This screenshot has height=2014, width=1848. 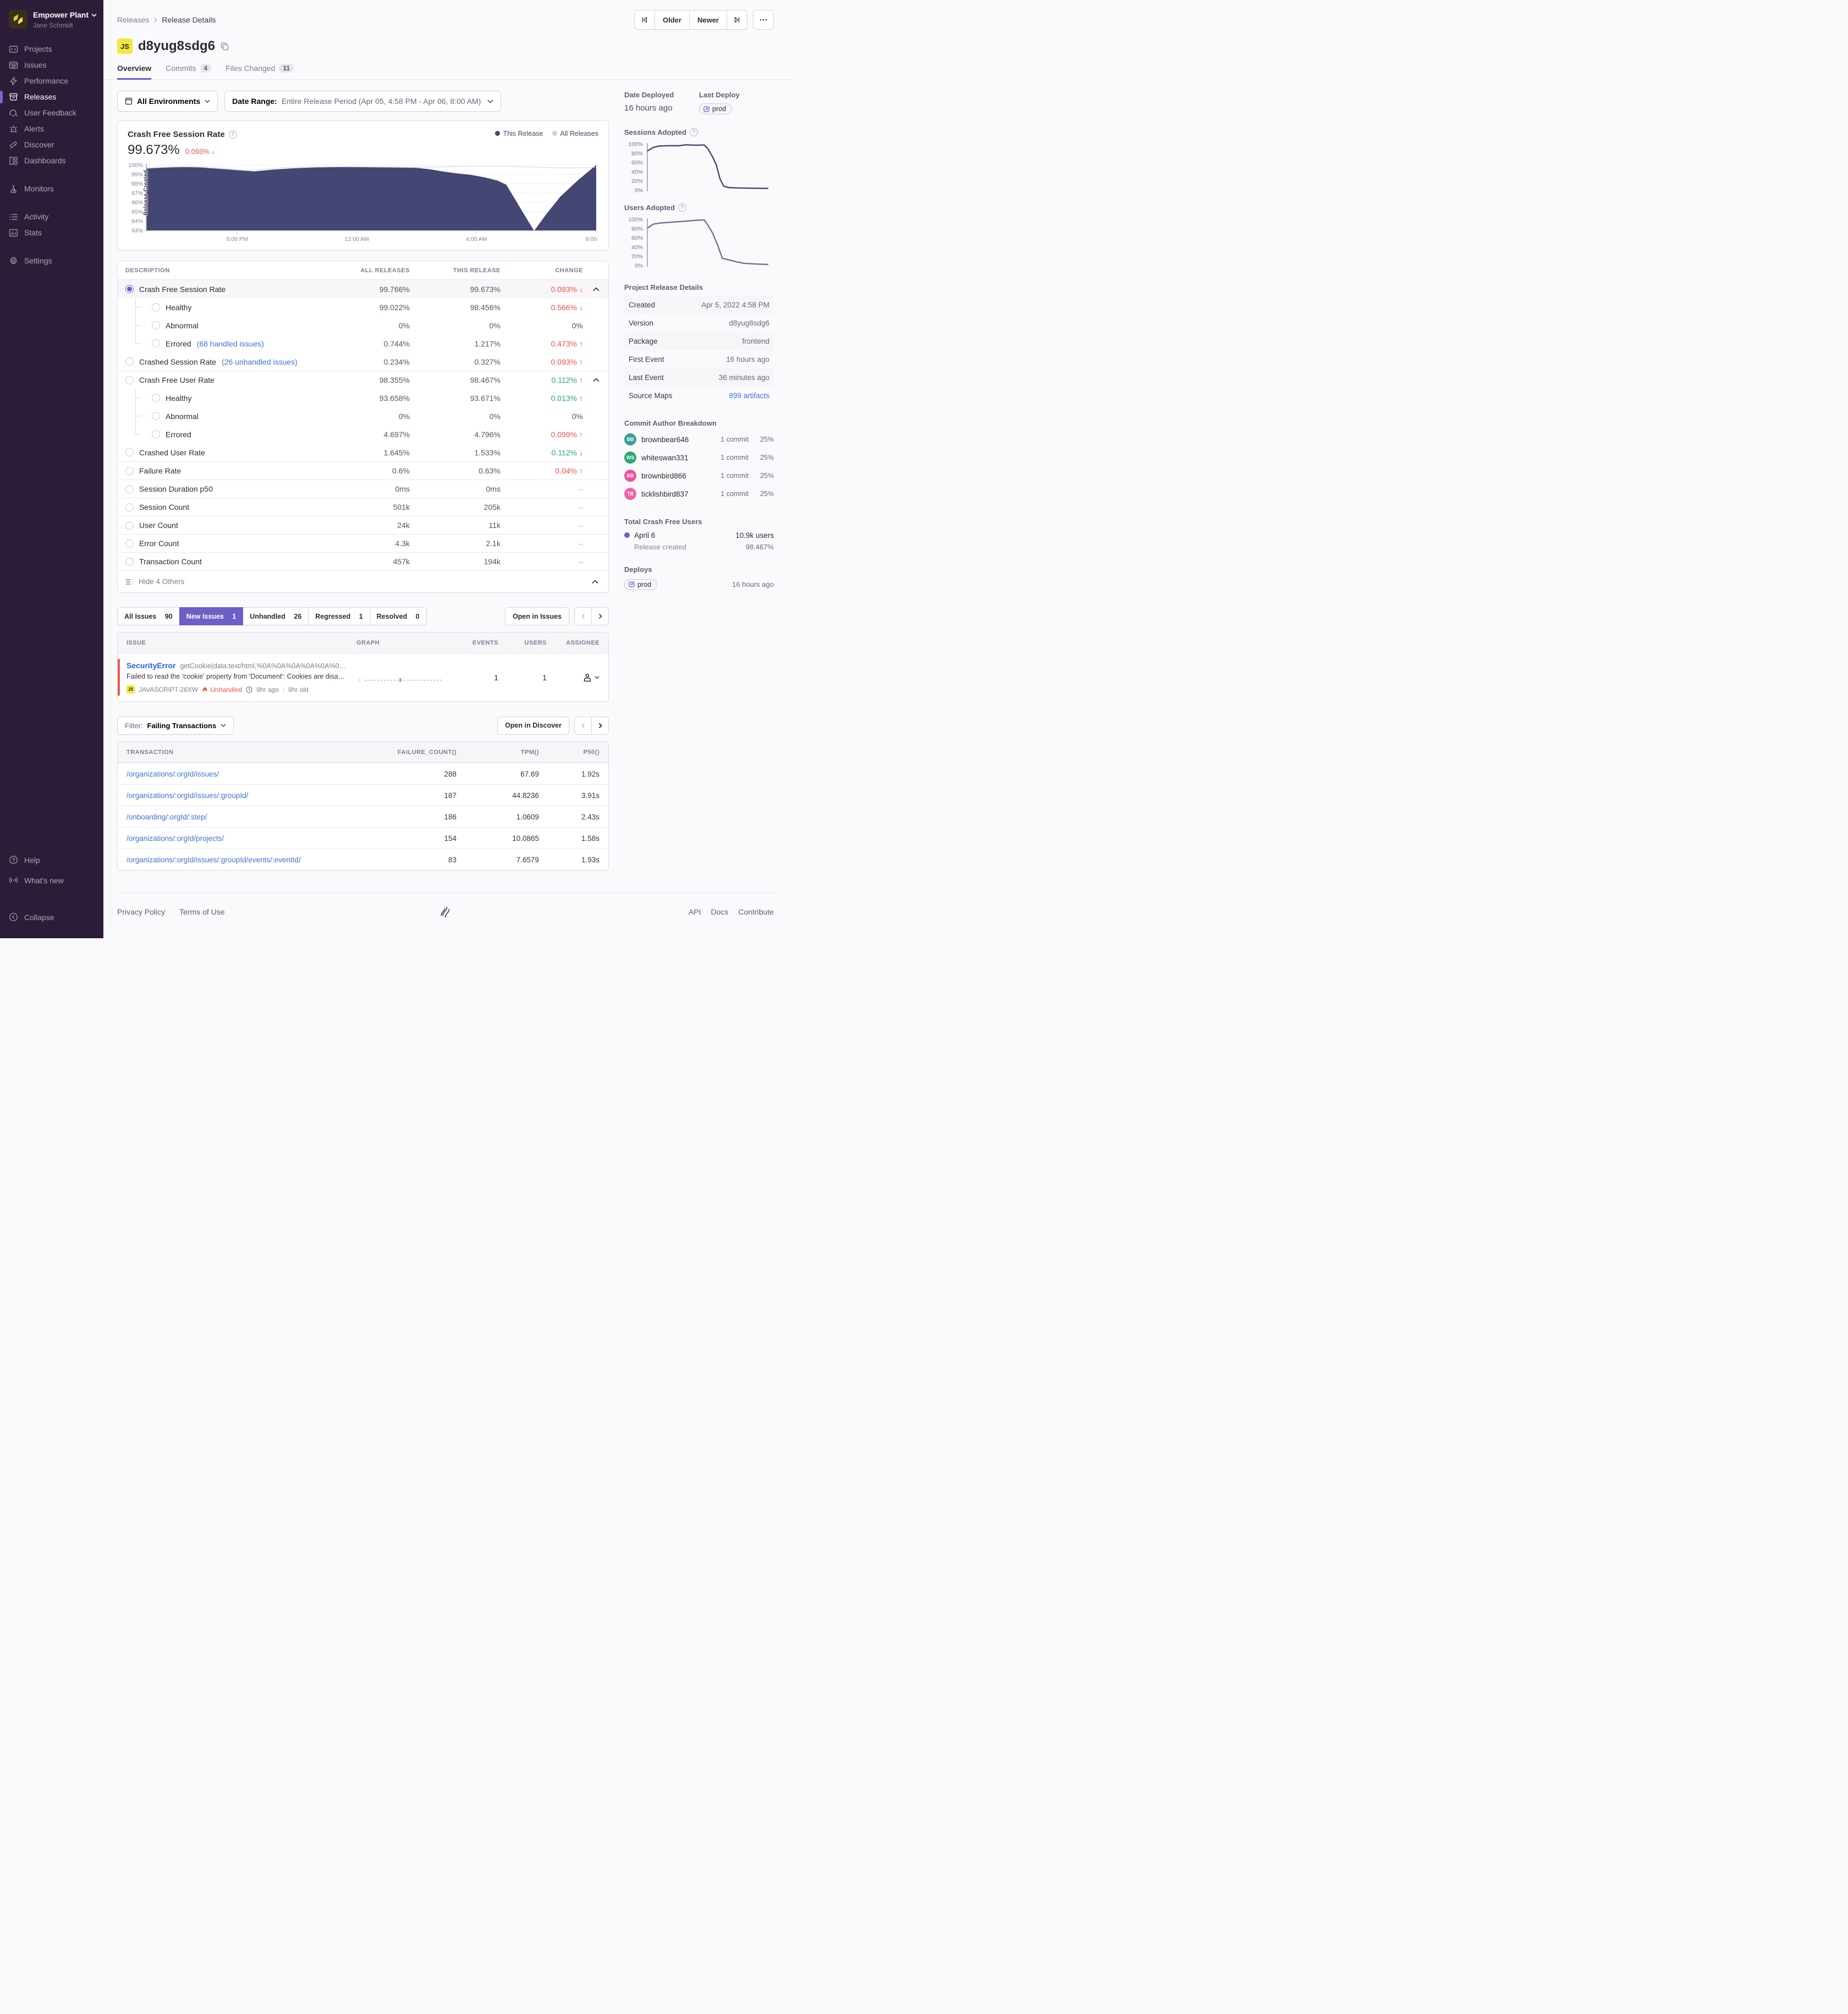 What do you see at coordinates (52, 917) in the screenshot?
I see `sidebar-collapse: Collapse` at bounding box center [52, 917].